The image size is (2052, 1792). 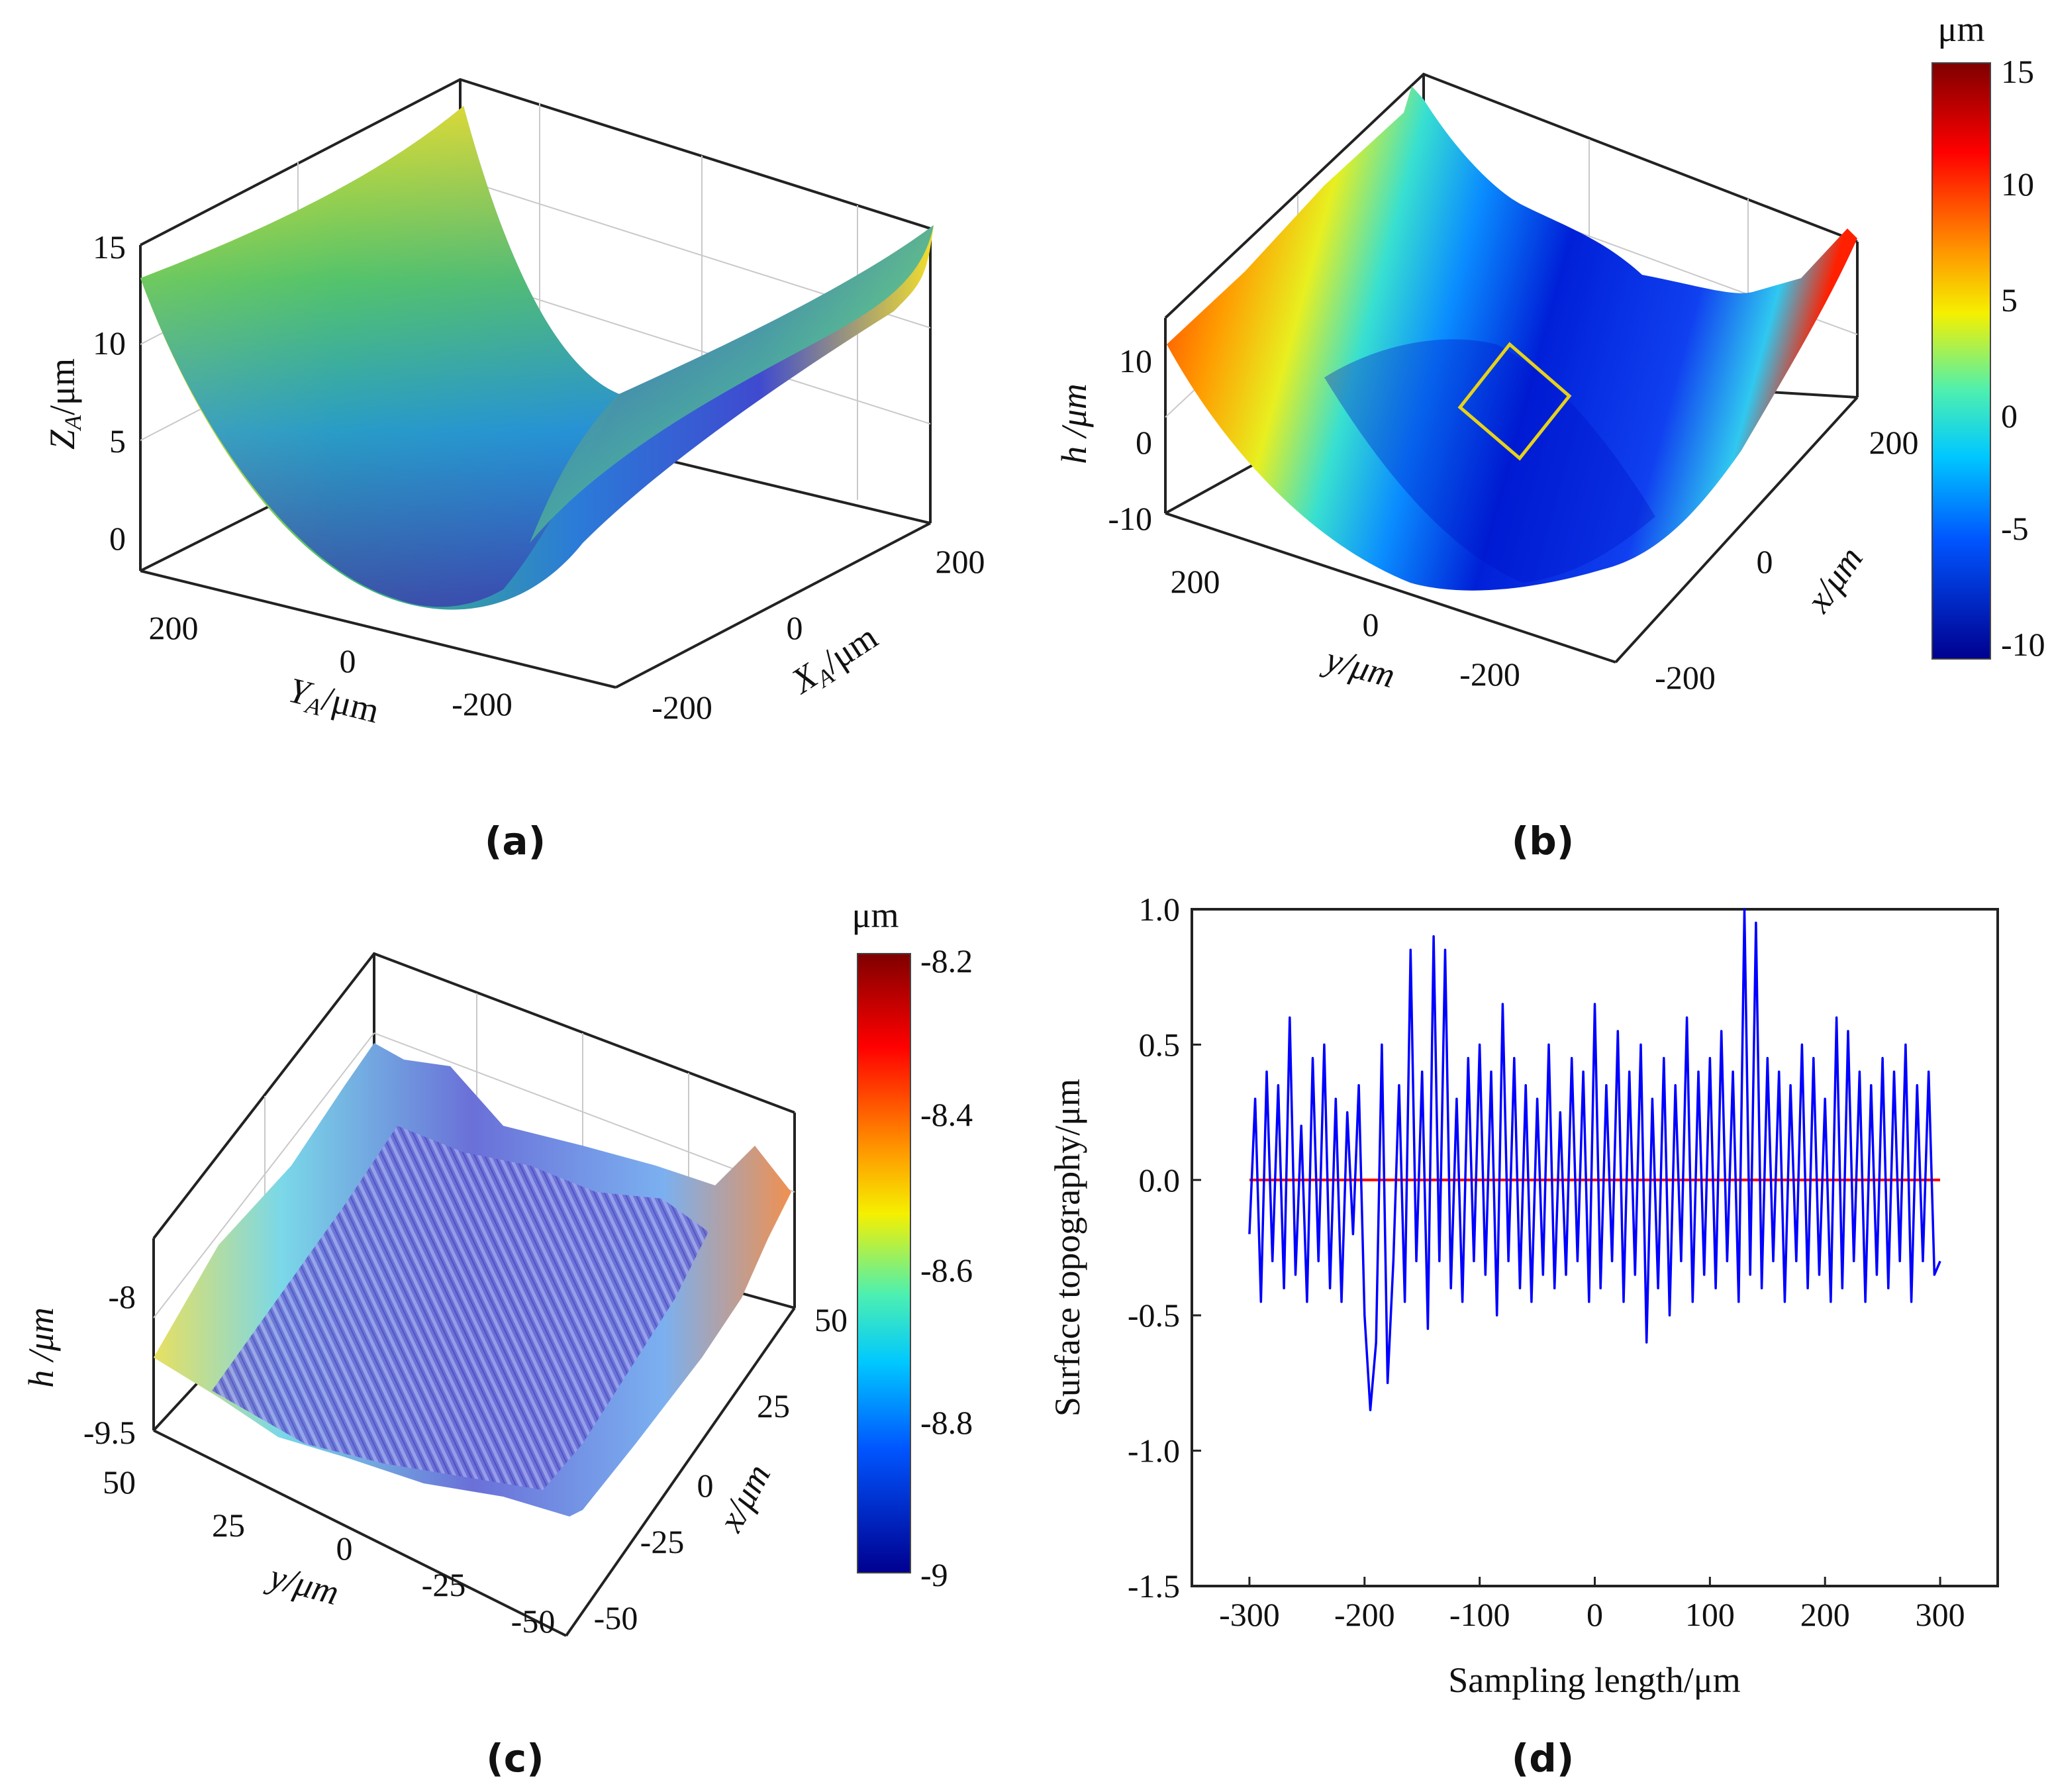 I want to click on panel-c-x-tick: 25, so click(x=773, y=1405).